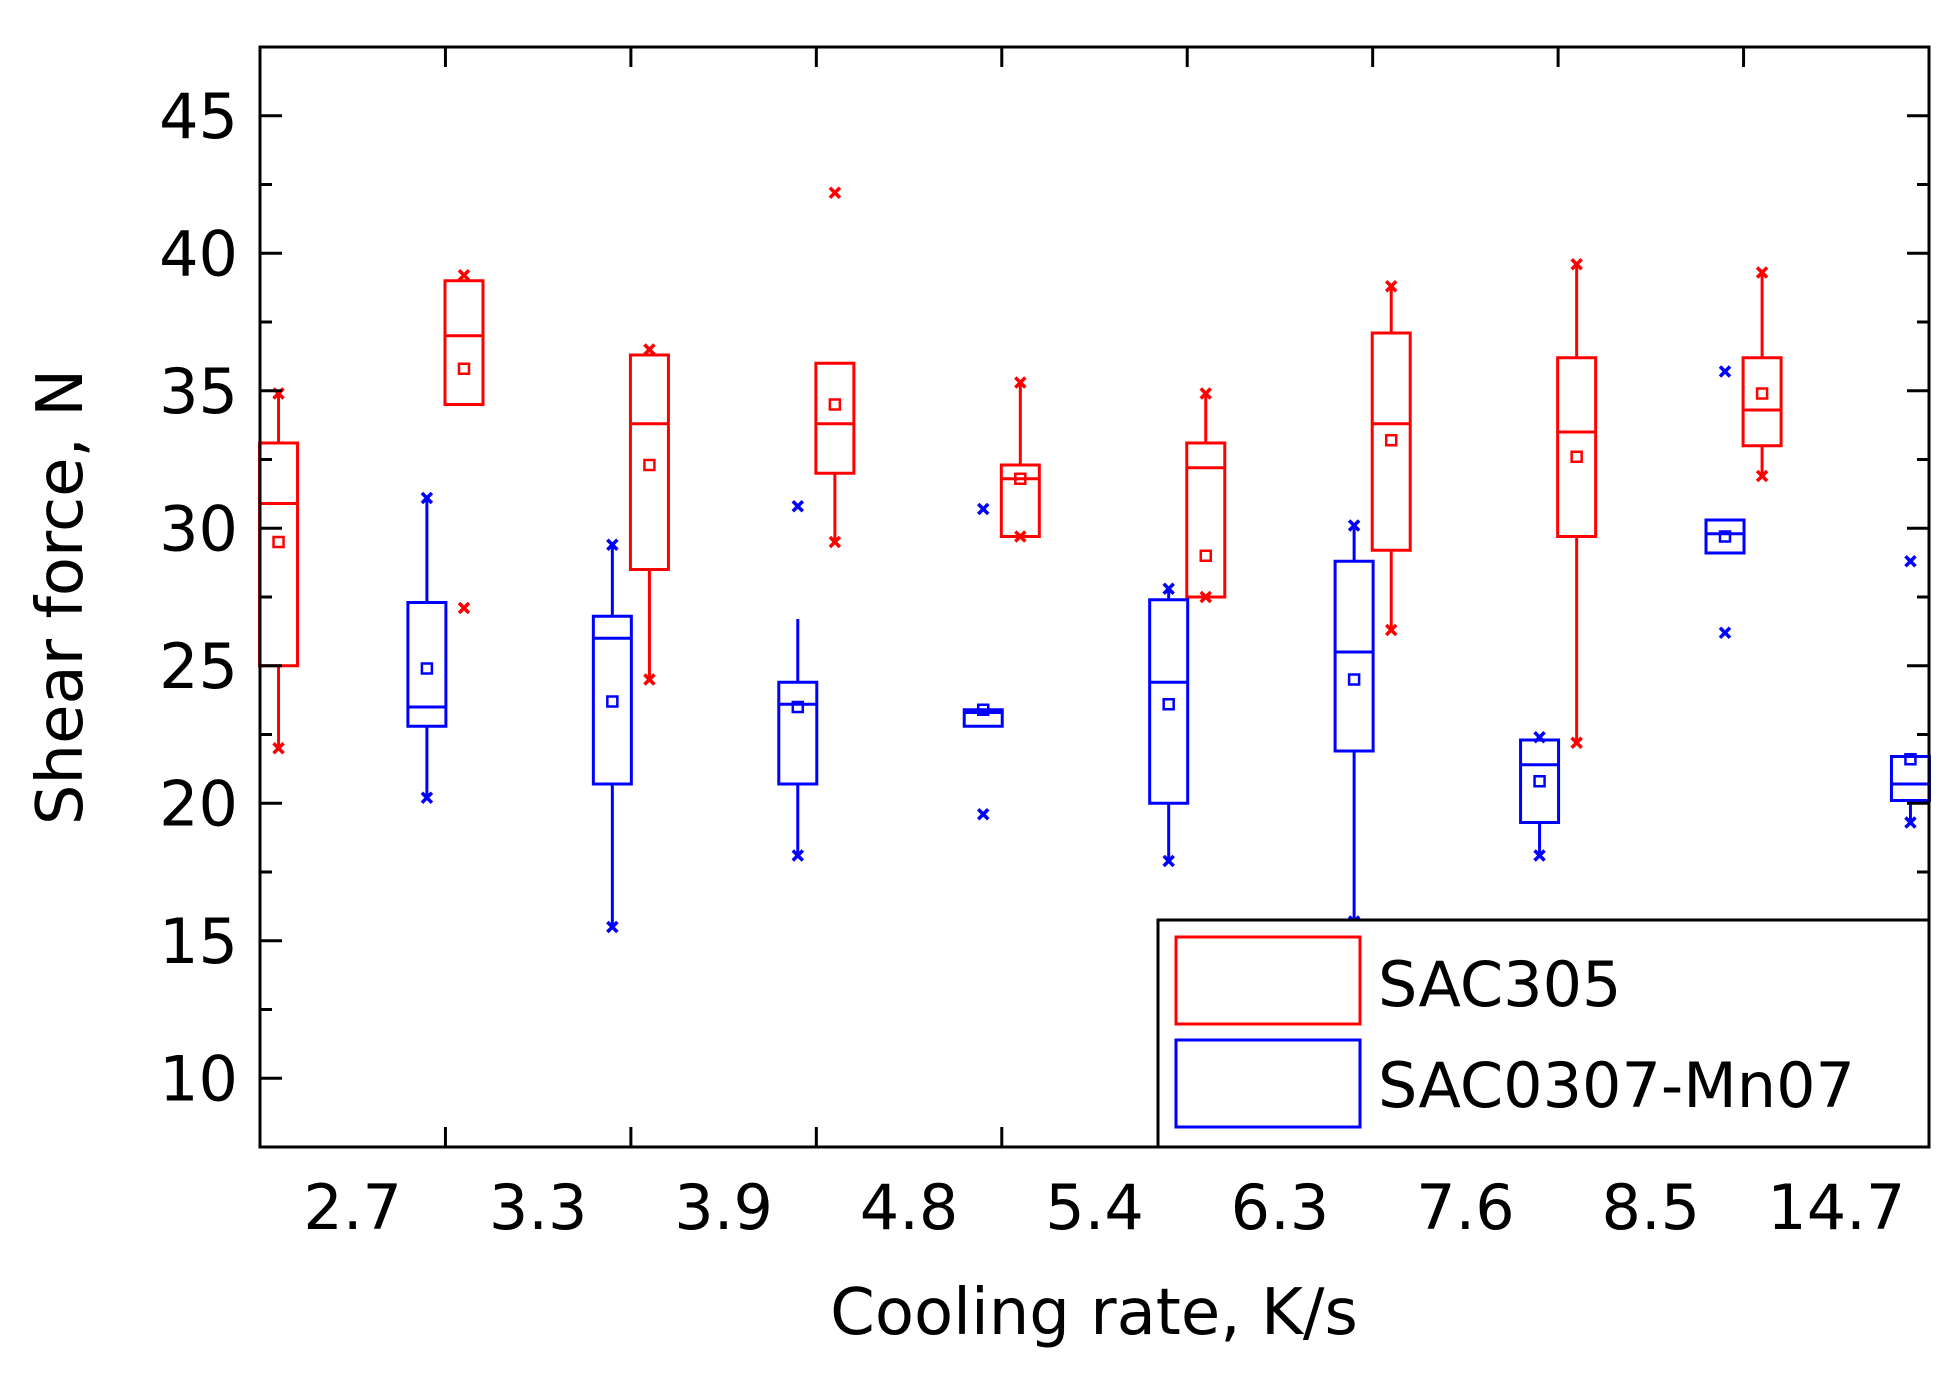 This screenshot has height=1377, width=1952. What do you see at coordinates (464, 442) in the screenshot?
I see `box-sac305-3.3` at bounding box center [464, 442].